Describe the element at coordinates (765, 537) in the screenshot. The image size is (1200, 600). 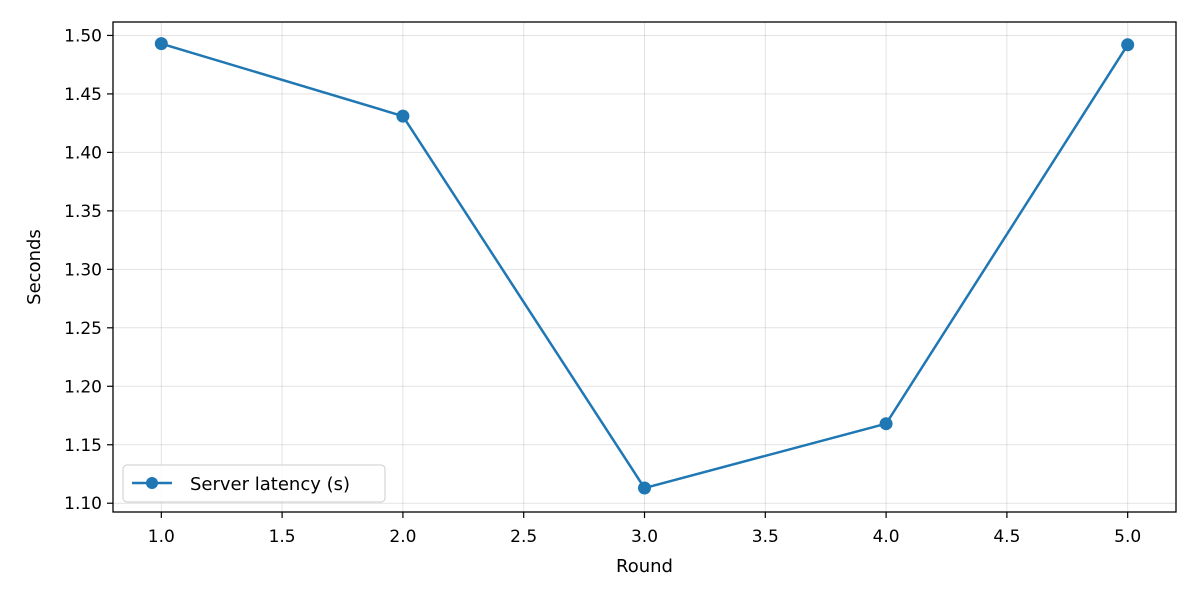
I see `x-tick-label: 3.5` at that location.